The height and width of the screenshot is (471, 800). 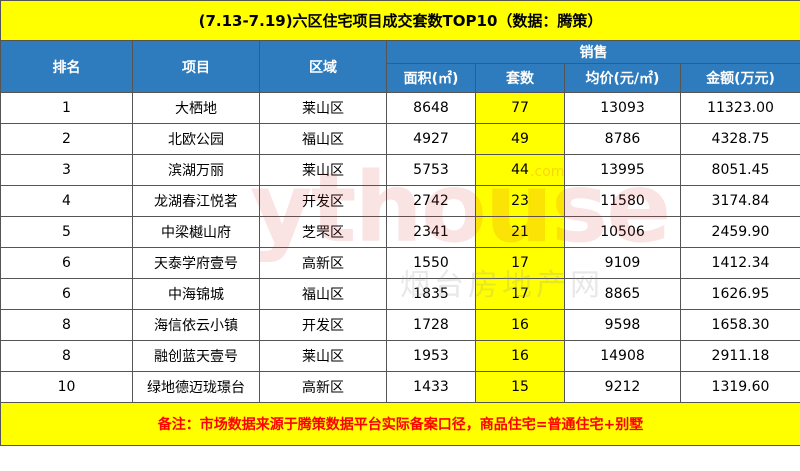 I want to click on header-district: 区域, so click(x=323, y=66).